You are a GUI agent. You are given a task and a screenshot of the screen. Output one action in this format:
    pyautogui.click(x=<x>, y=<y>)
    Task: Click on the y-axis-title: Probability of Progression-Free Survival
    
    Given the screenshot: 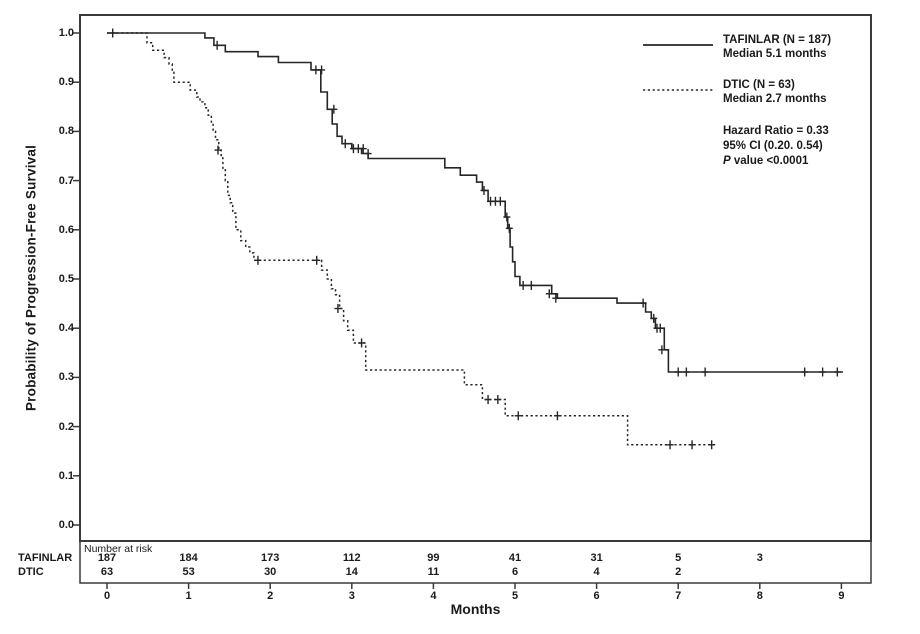 What is the action you would take?
    pyautogui.click(x=31, y=278)
    